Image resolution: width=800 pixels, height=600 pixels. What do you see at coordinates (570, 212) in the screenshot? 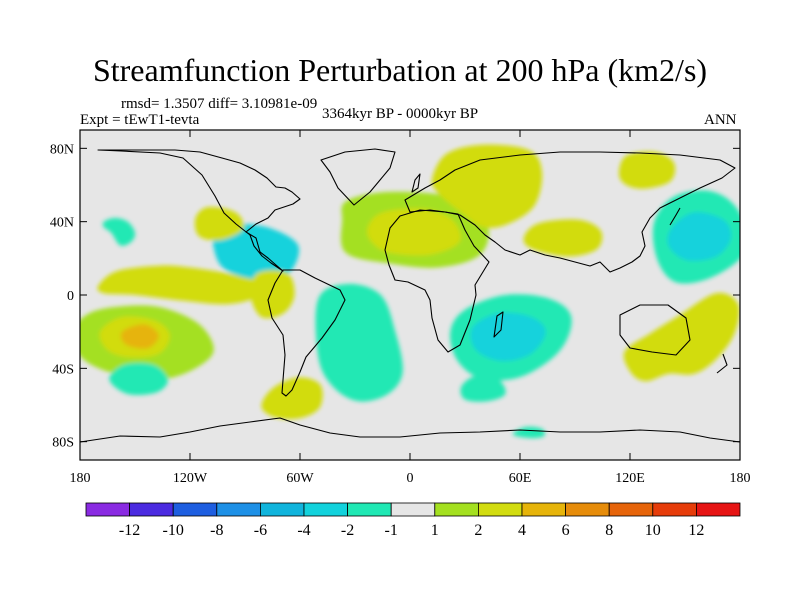
I see `coast-eurasia` at bounding box center [570, 212].